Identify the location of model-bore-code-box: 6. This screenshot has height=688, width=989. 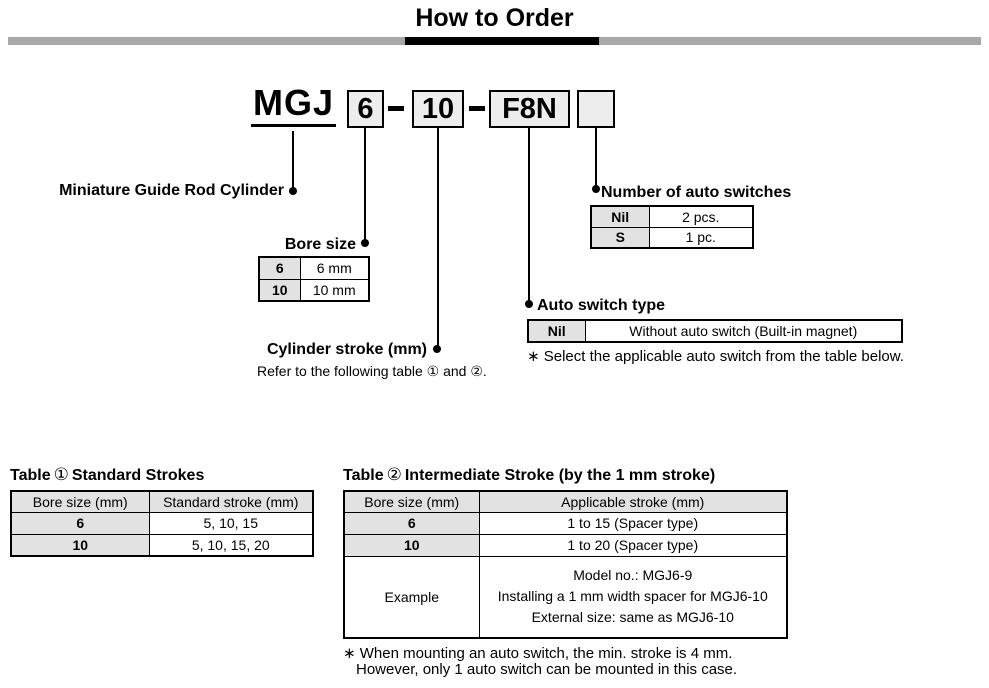
(365, 109).